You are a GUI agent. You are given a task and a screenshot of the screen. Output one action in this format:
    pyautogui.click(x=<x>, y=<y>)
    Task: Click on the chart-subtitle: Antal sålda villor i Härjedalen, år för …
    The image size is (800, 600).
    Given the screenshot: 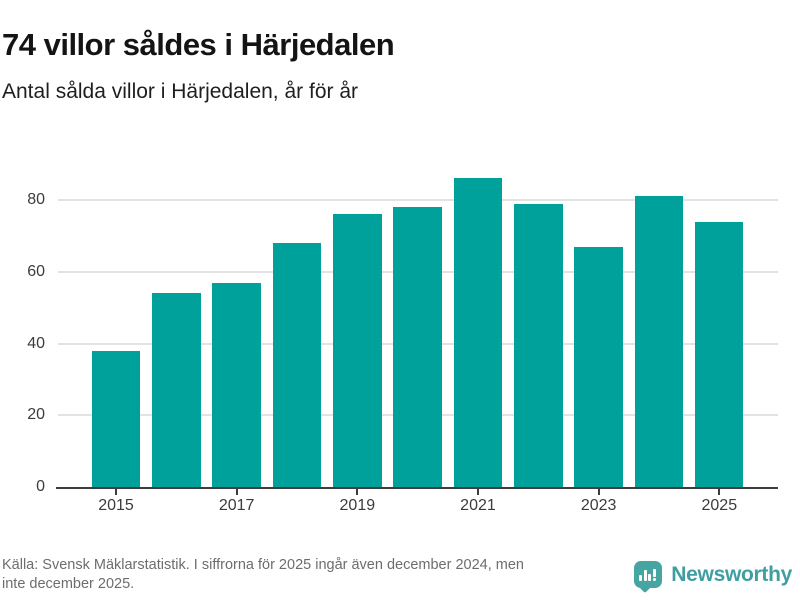 What is the action you would take?
    pyautogui.click(x=180, y=91)
    